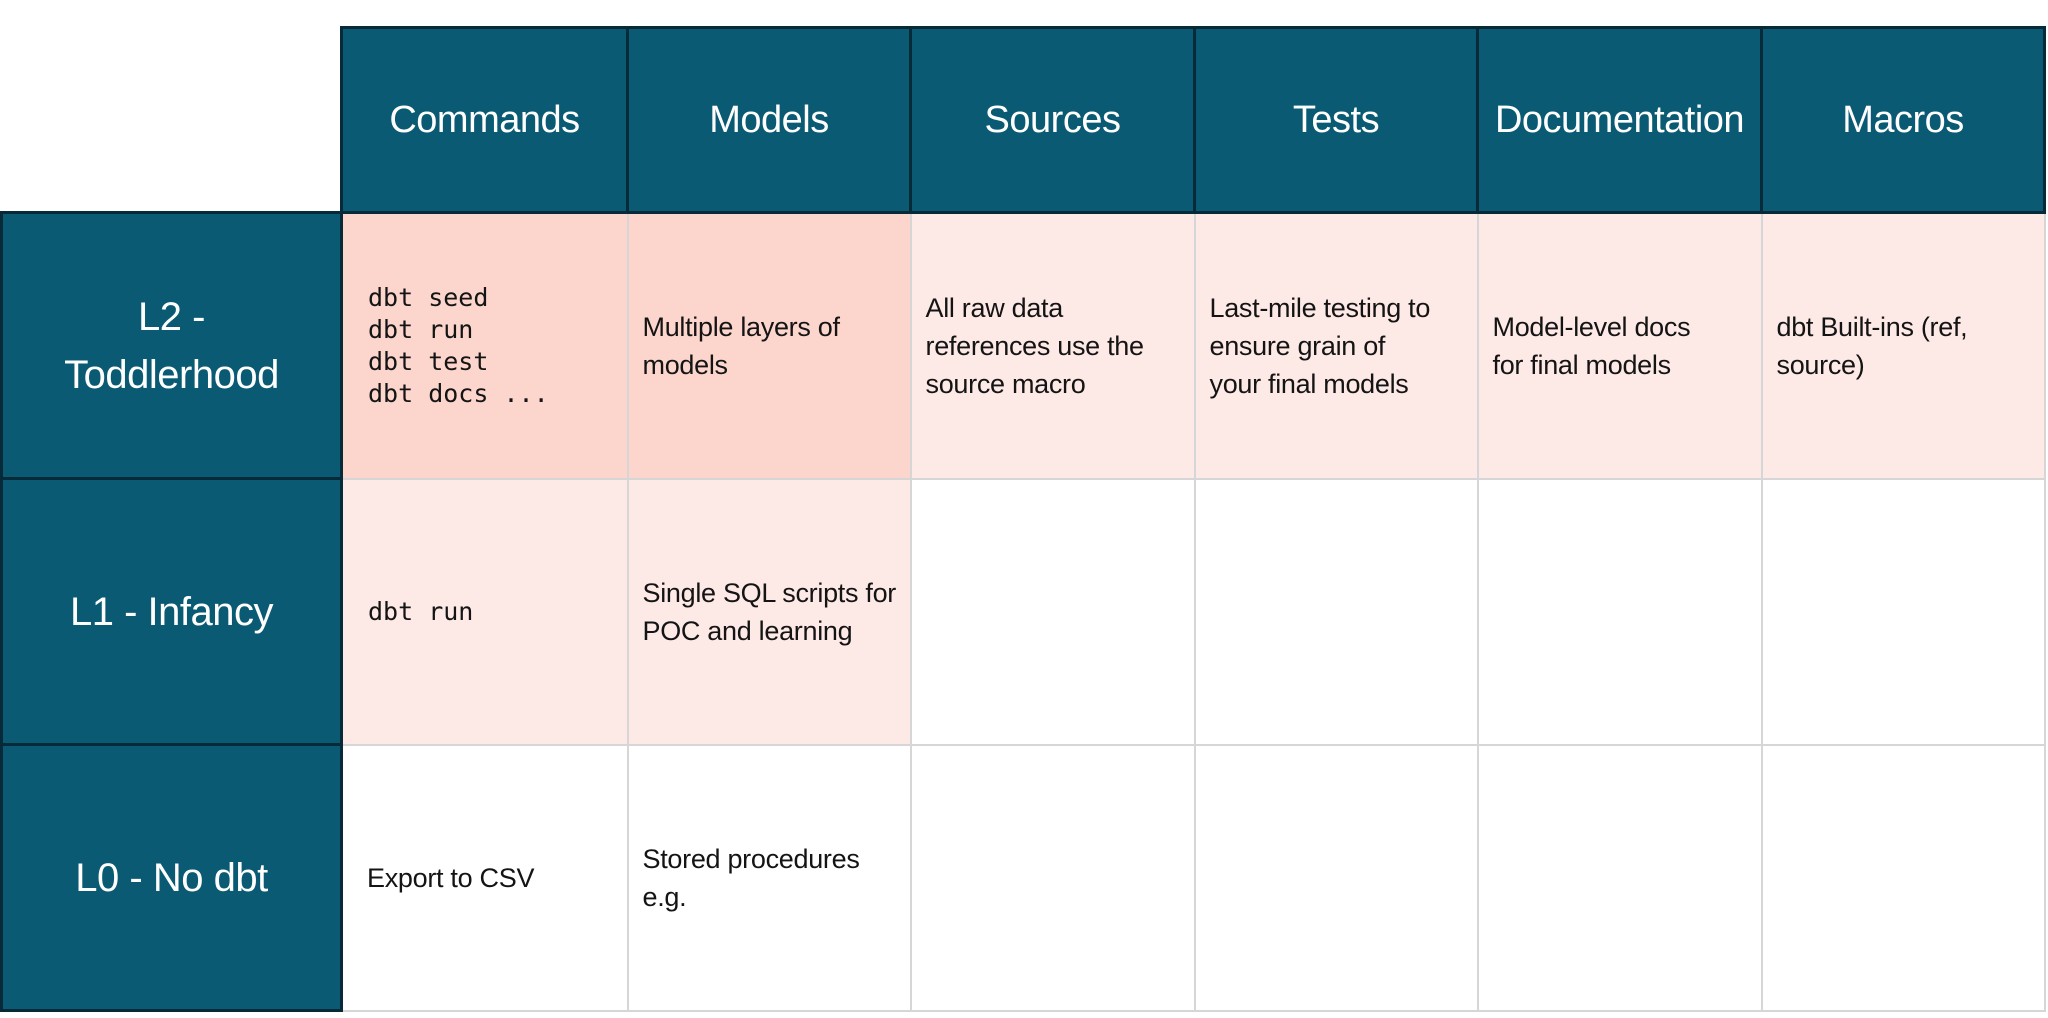 This screenshot has width=2048, height=1018. What do you see at coordinates (171, 611) in the screenshot?
I see `row-header-l1: L1 - Infancy` at bounding box center [171, 611].